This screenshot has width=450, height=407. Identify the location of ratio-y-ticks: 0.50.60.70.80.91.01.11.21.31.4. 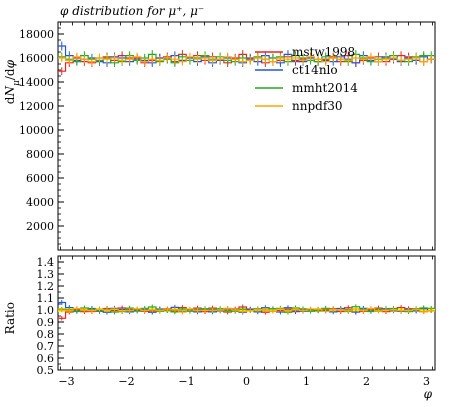
(50, 316).